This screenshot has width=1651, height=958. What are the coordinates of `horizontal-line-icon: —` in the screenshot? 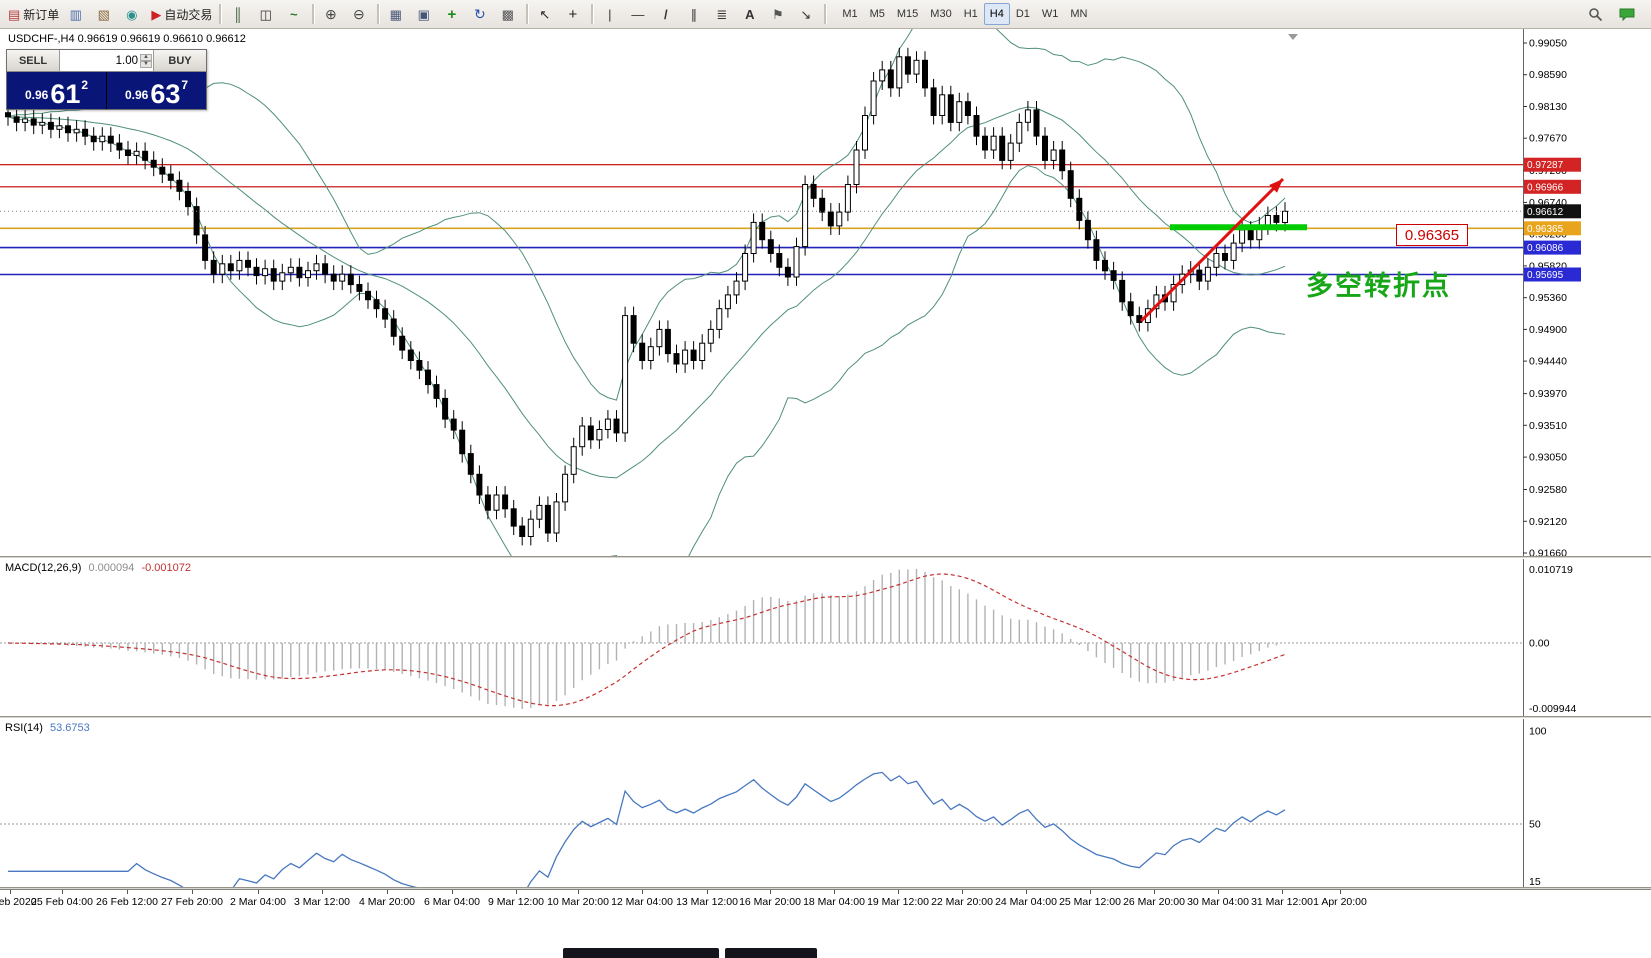 It's located at (639, 14).